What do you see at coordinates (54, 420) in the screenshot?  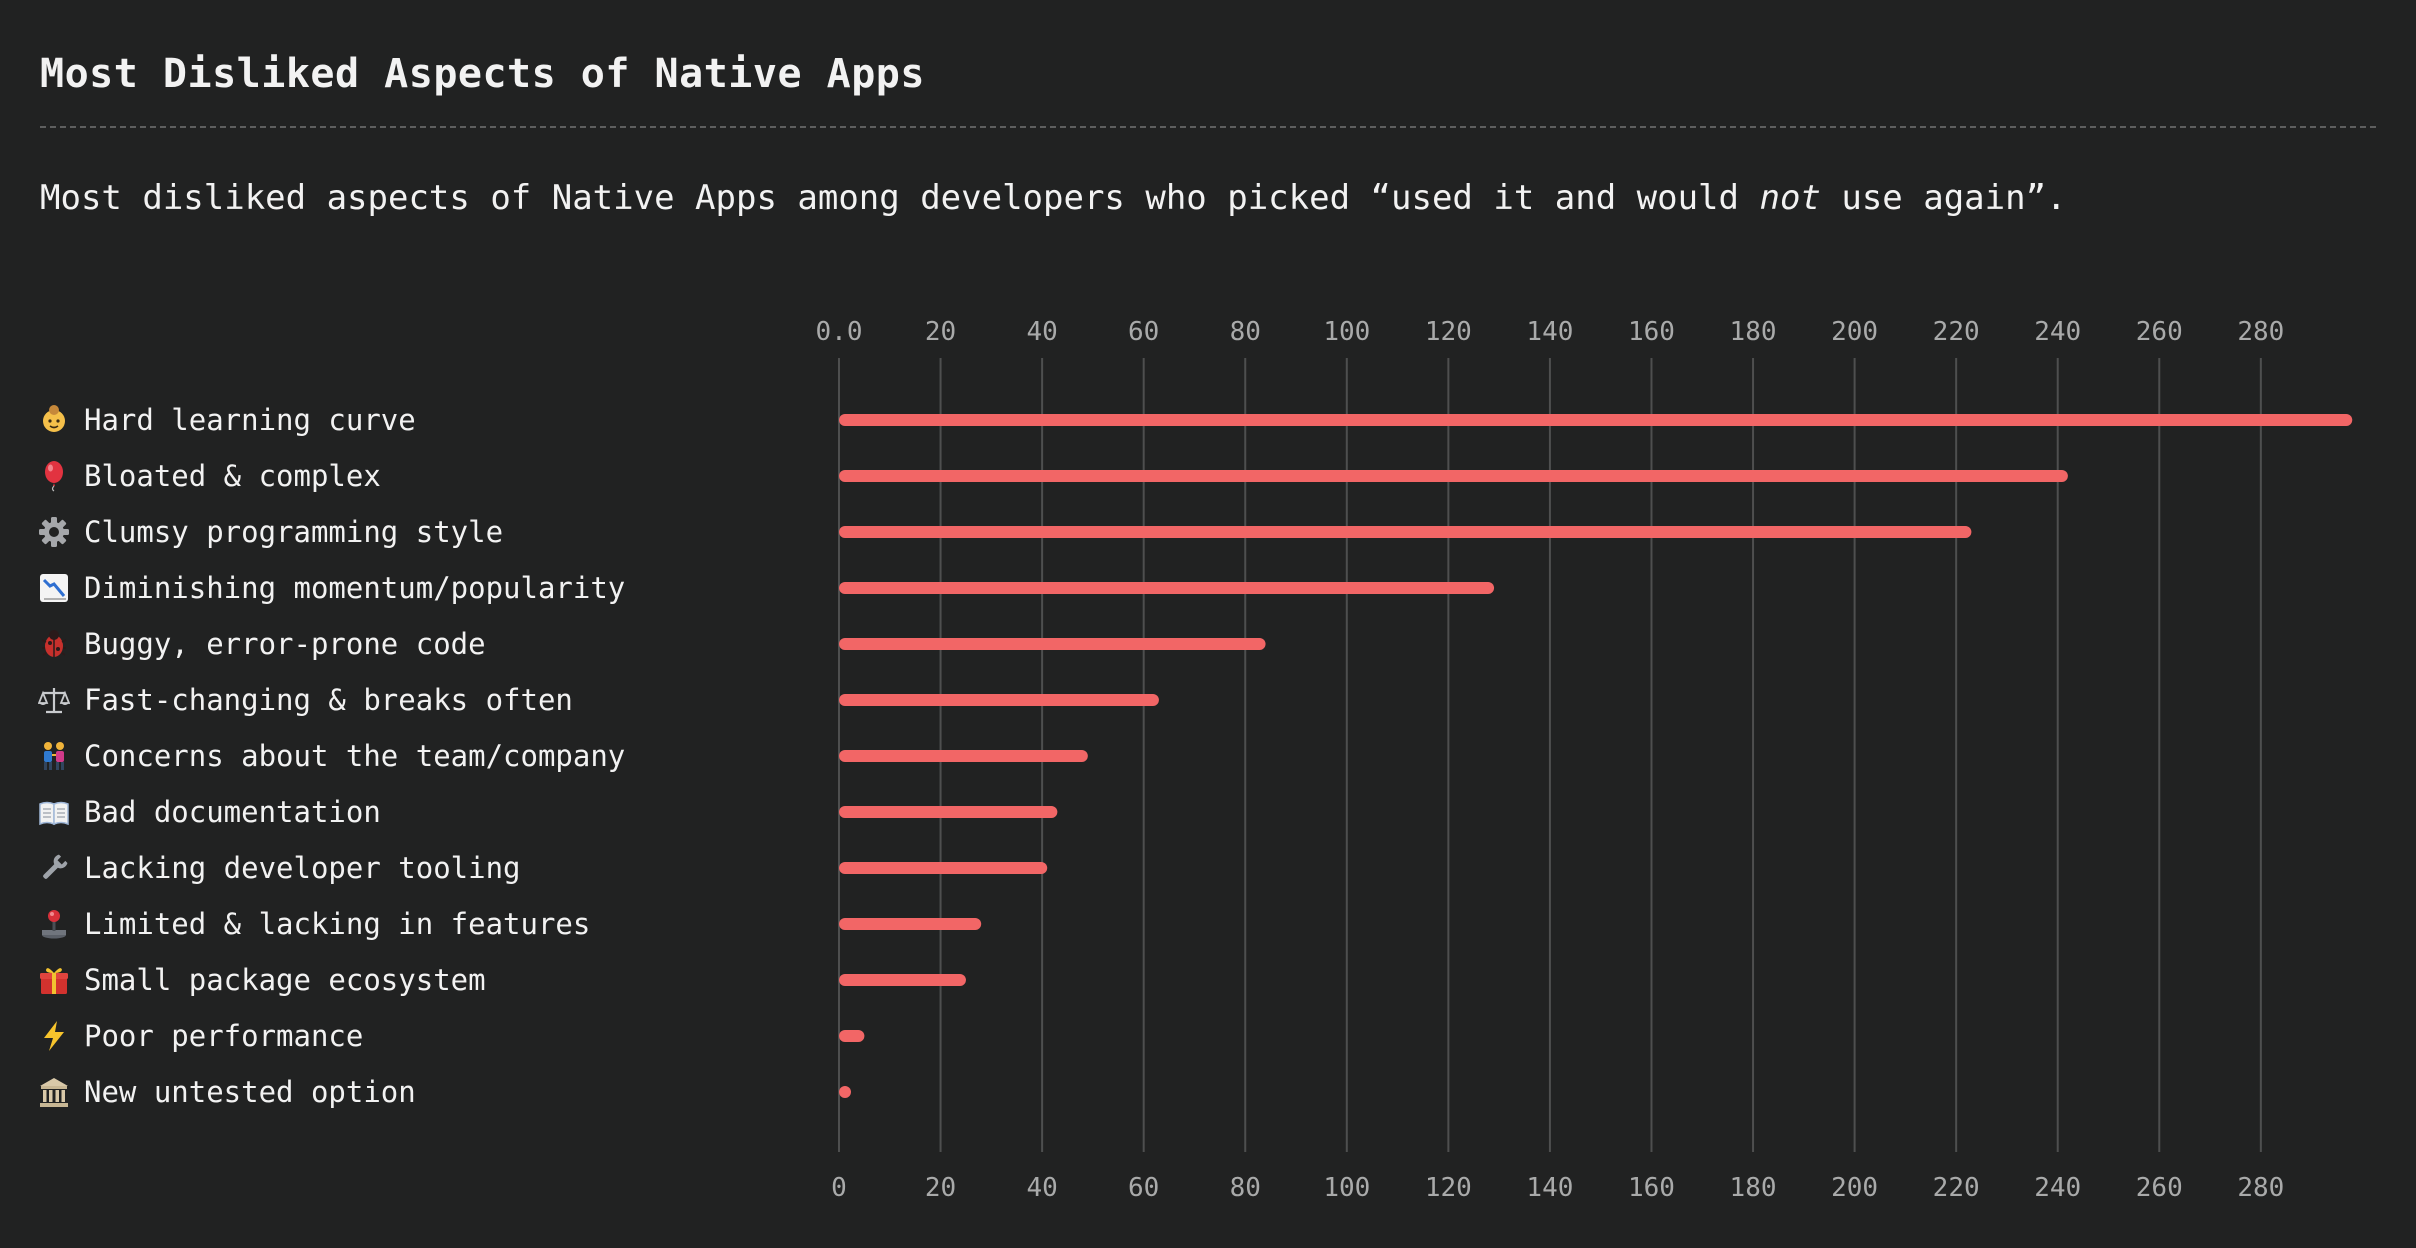 I see `baby-icon` at bounding box center [54, 420].